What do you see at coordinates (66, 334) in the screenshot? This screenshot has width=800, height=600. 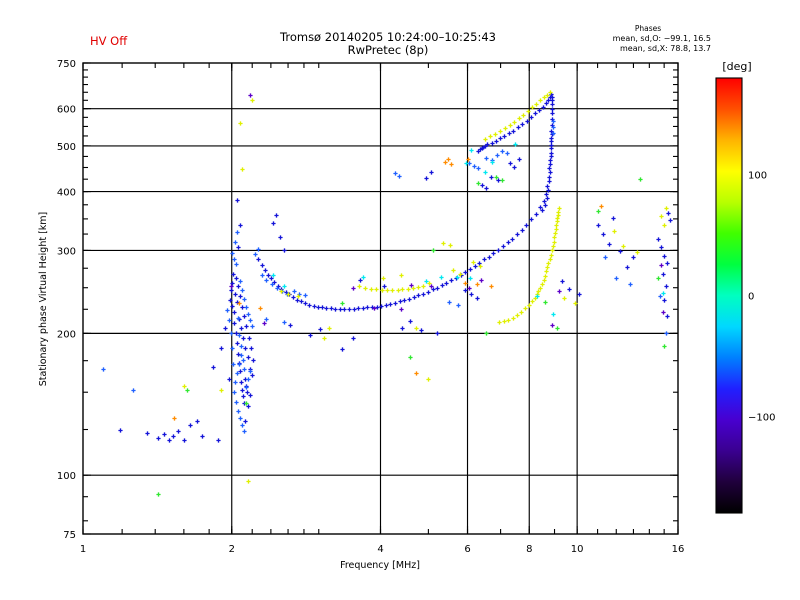 I see `y-tick-label: 200` at bounding box center [66, 334].